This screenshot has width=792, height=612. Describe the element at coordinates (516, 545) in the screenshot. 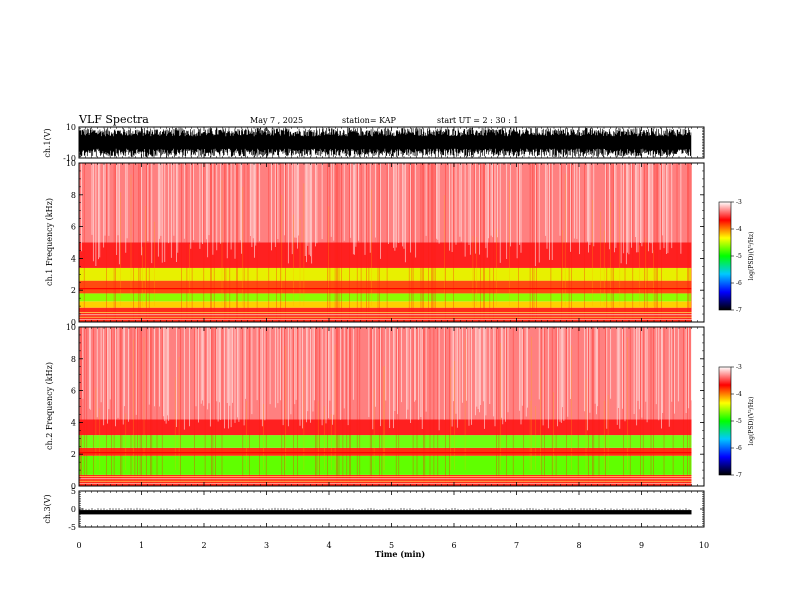

I see `x-tick-label: 7` at that location.